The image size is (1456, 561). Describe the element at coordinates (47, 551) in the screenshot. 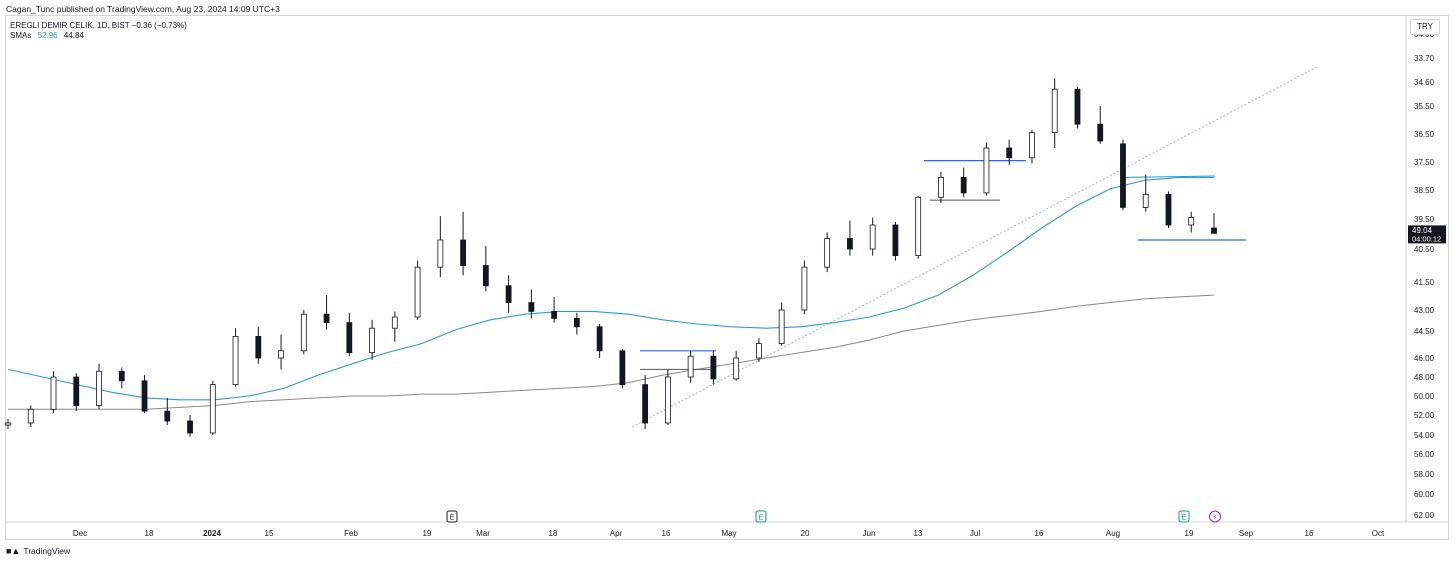

I see `brand-text: TradingView` at that location.